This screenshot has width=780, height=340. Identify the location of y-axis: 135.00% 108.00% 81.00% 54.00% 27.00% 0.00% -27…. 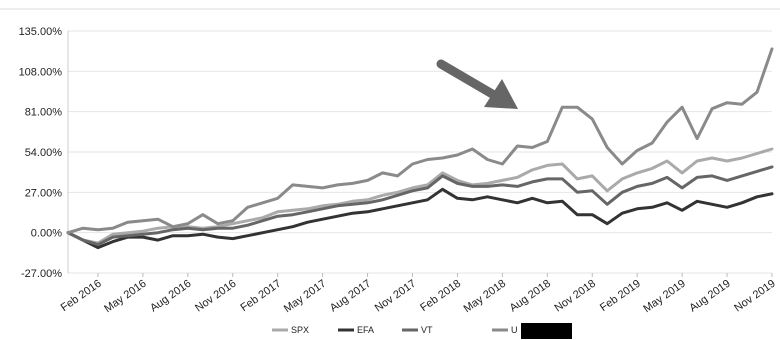
(44, 153).